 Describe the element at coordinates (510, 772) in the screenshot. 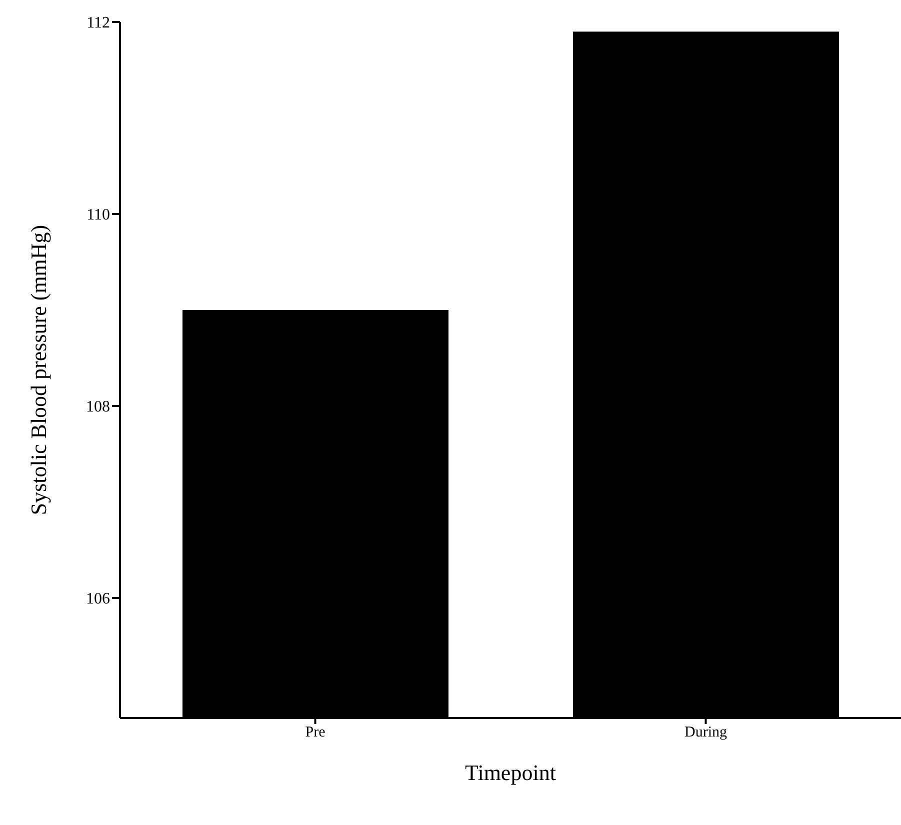

I see `x-axis-title: Timepoint` at that location.